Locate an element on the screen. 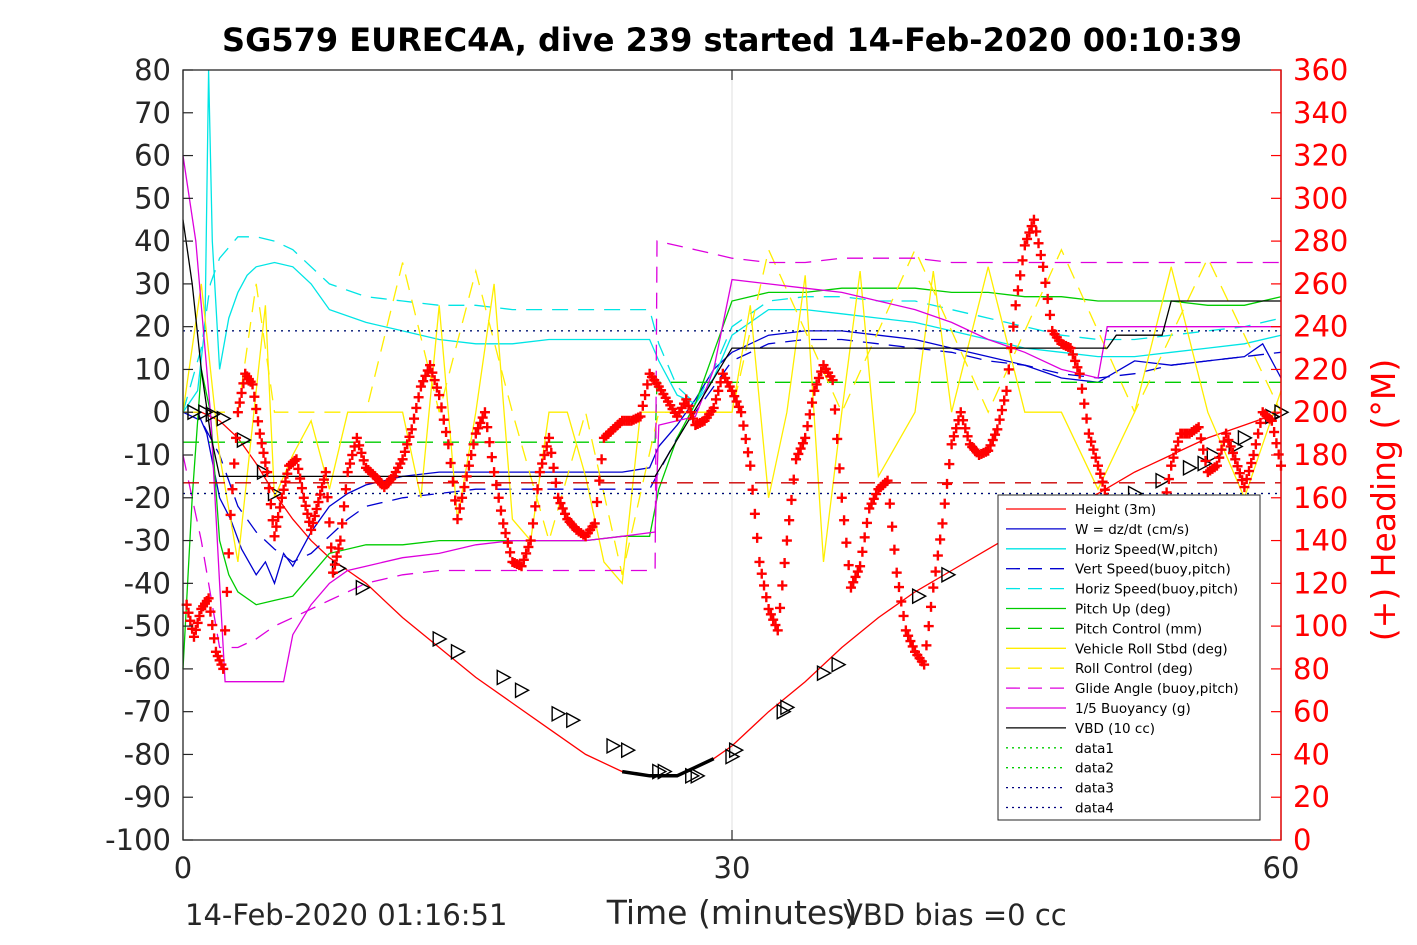 This screenshot has height=945, width=1417. y-tick-label: -40 is located at coordinates (147, 583).